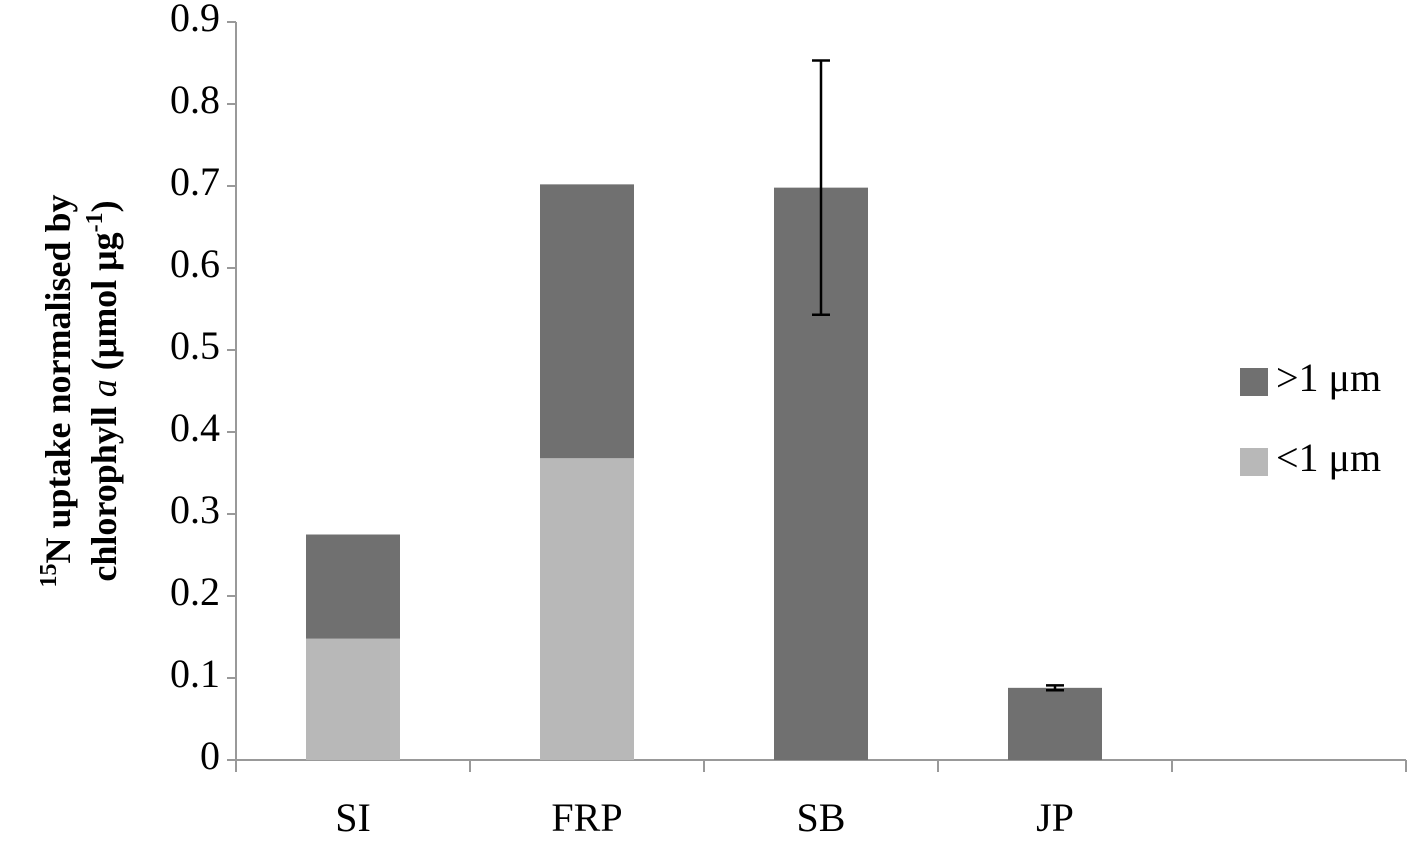 The width and height of the screenshot is (1416, 841). What do you see at coordinates (58, 378) in the screenshot?
I see `label-text: N uptake normalised by` at bounding box center [58, 378].